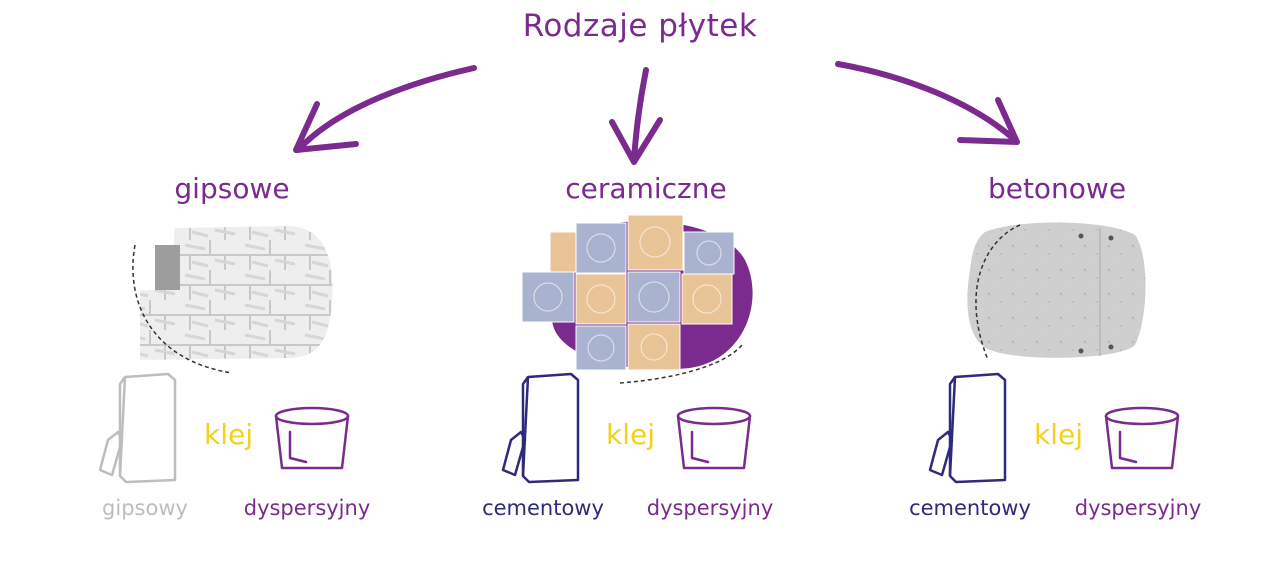 Image resolution: width=1280 pixels, height=579 pixels. Describe the element at coordinates (1142, 438) in the screenshot. I see `bucket-icon-concrete` at that location.